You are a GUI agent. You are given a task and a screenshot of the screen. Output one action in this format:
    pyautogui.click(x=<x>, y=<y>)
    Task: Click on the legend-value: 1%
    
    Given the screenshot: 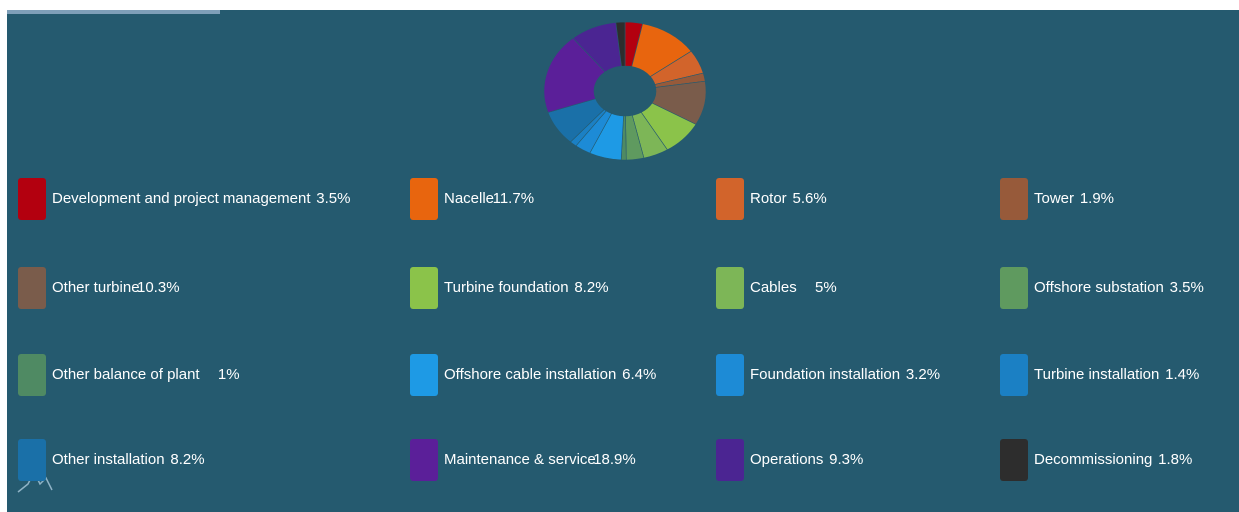 What is the action you would take?
    pyautogui.click(x=229, y=374)
    